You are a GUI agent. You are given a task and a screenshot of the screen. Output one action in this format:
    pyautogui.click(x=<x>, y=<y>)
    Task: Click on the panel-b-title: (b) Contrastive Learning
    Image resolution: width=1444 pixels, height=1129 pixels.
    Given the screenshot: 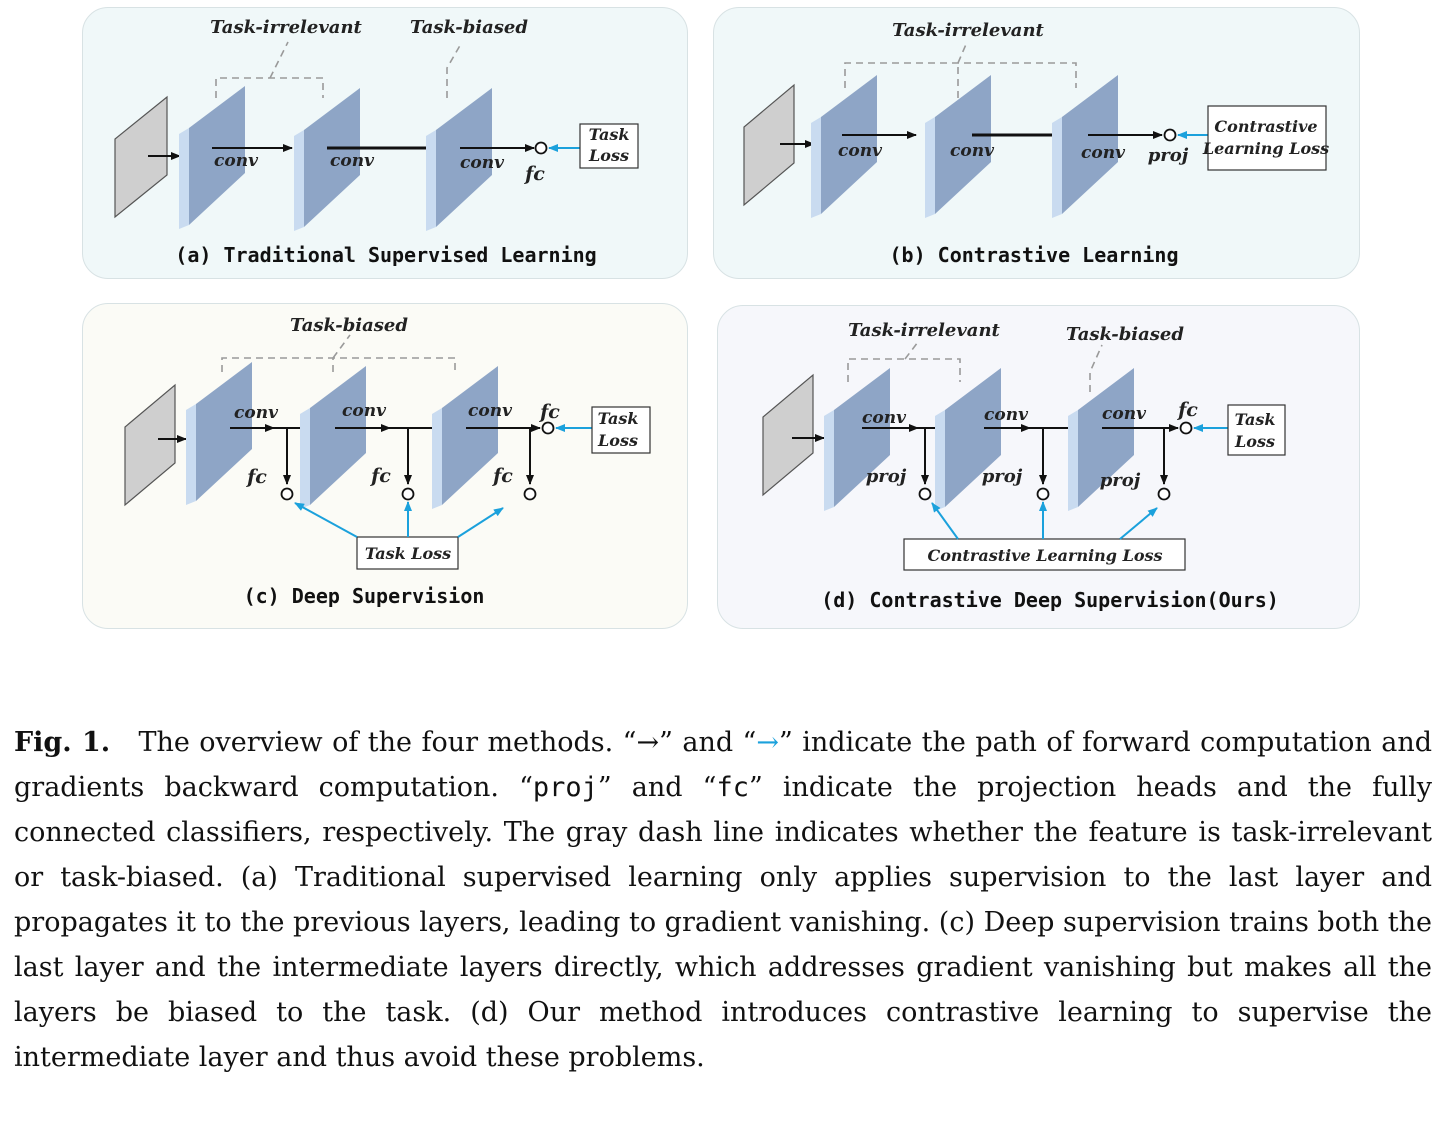 What is the action you would take?
    pyautogui.click(x=1034, y=255)
    